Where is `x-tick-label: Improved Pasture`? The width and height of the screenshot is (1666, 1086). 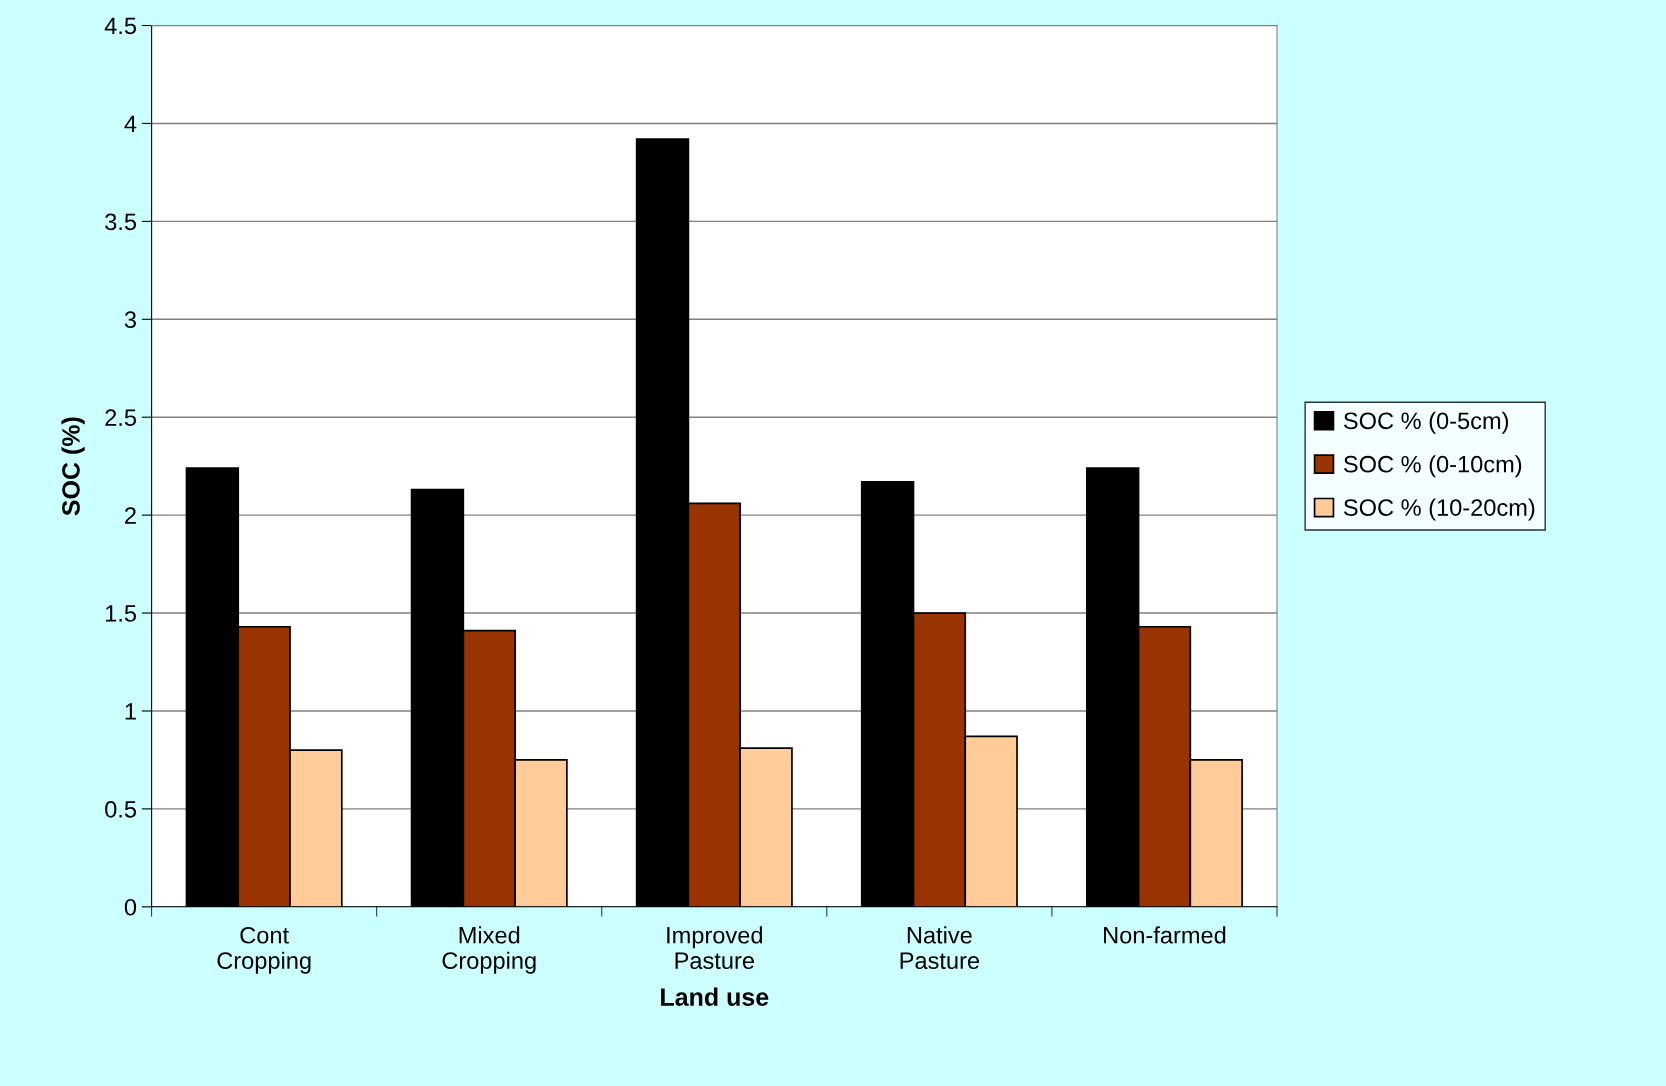 x-tick-label: Improved Pasture is located at coordinates (714, 948).